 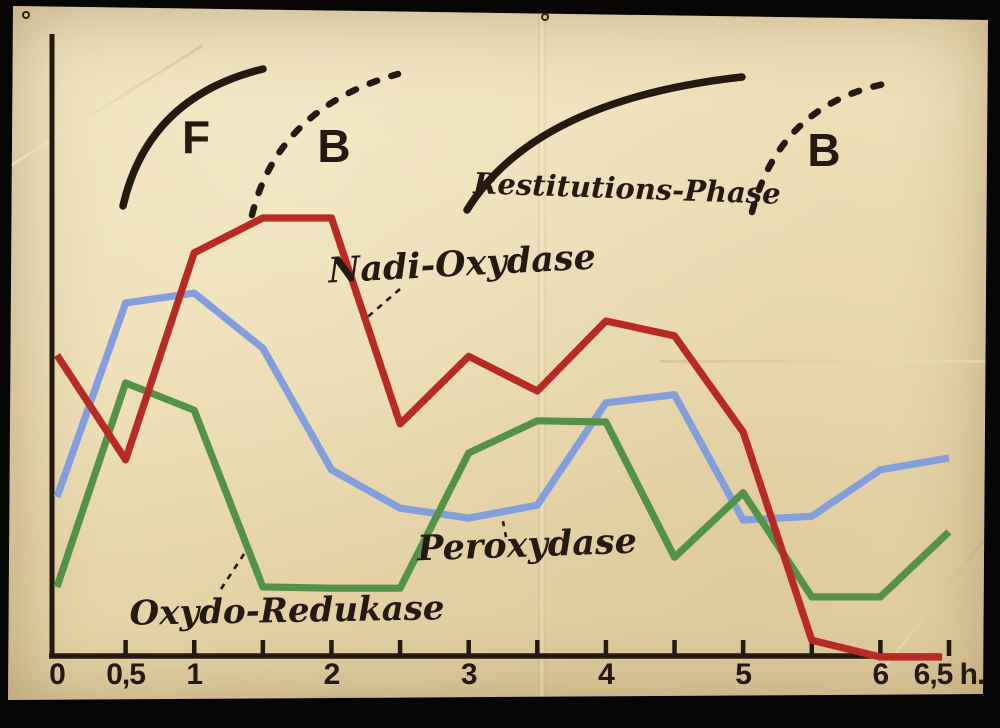 I want to click on phase-label-b1: B, so click(x=334, y=146).